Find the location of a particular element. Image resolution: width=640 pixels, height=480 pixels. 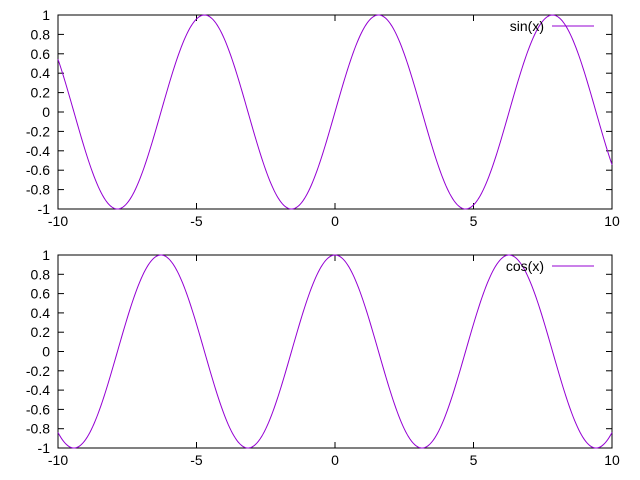

panel-1-y-tick-label: -0.6 is located at coordinates (38, 170).